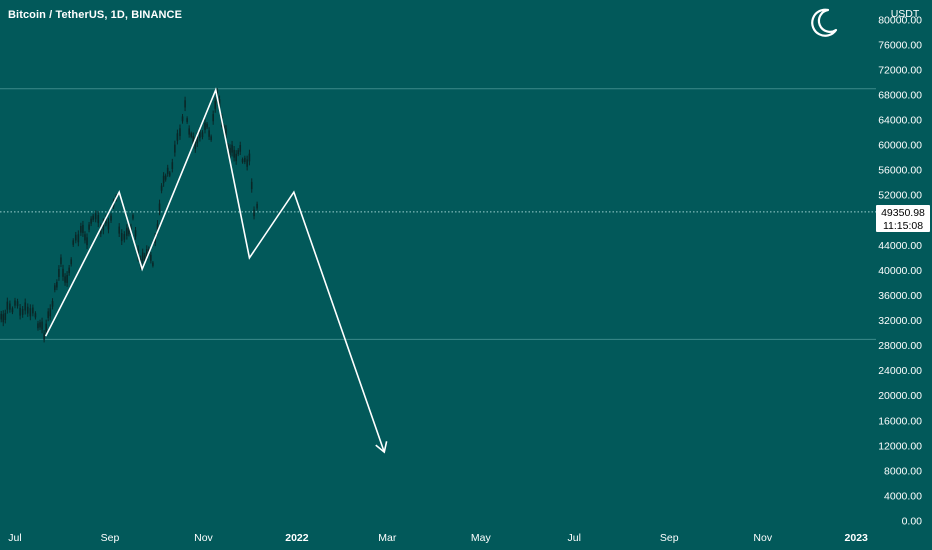 This screenshot has height=550, width=932. I want to click on price-tick-label: 8000.00, so click(903, 471).